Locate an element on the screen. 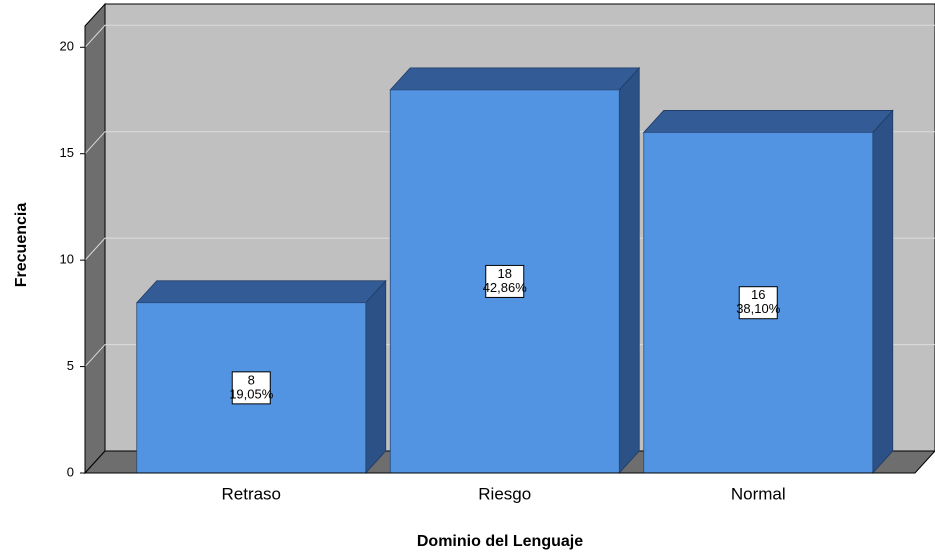 The height and width of the screenshot is (558, 935). data-label: 8 is located at coordinates (251, 379).